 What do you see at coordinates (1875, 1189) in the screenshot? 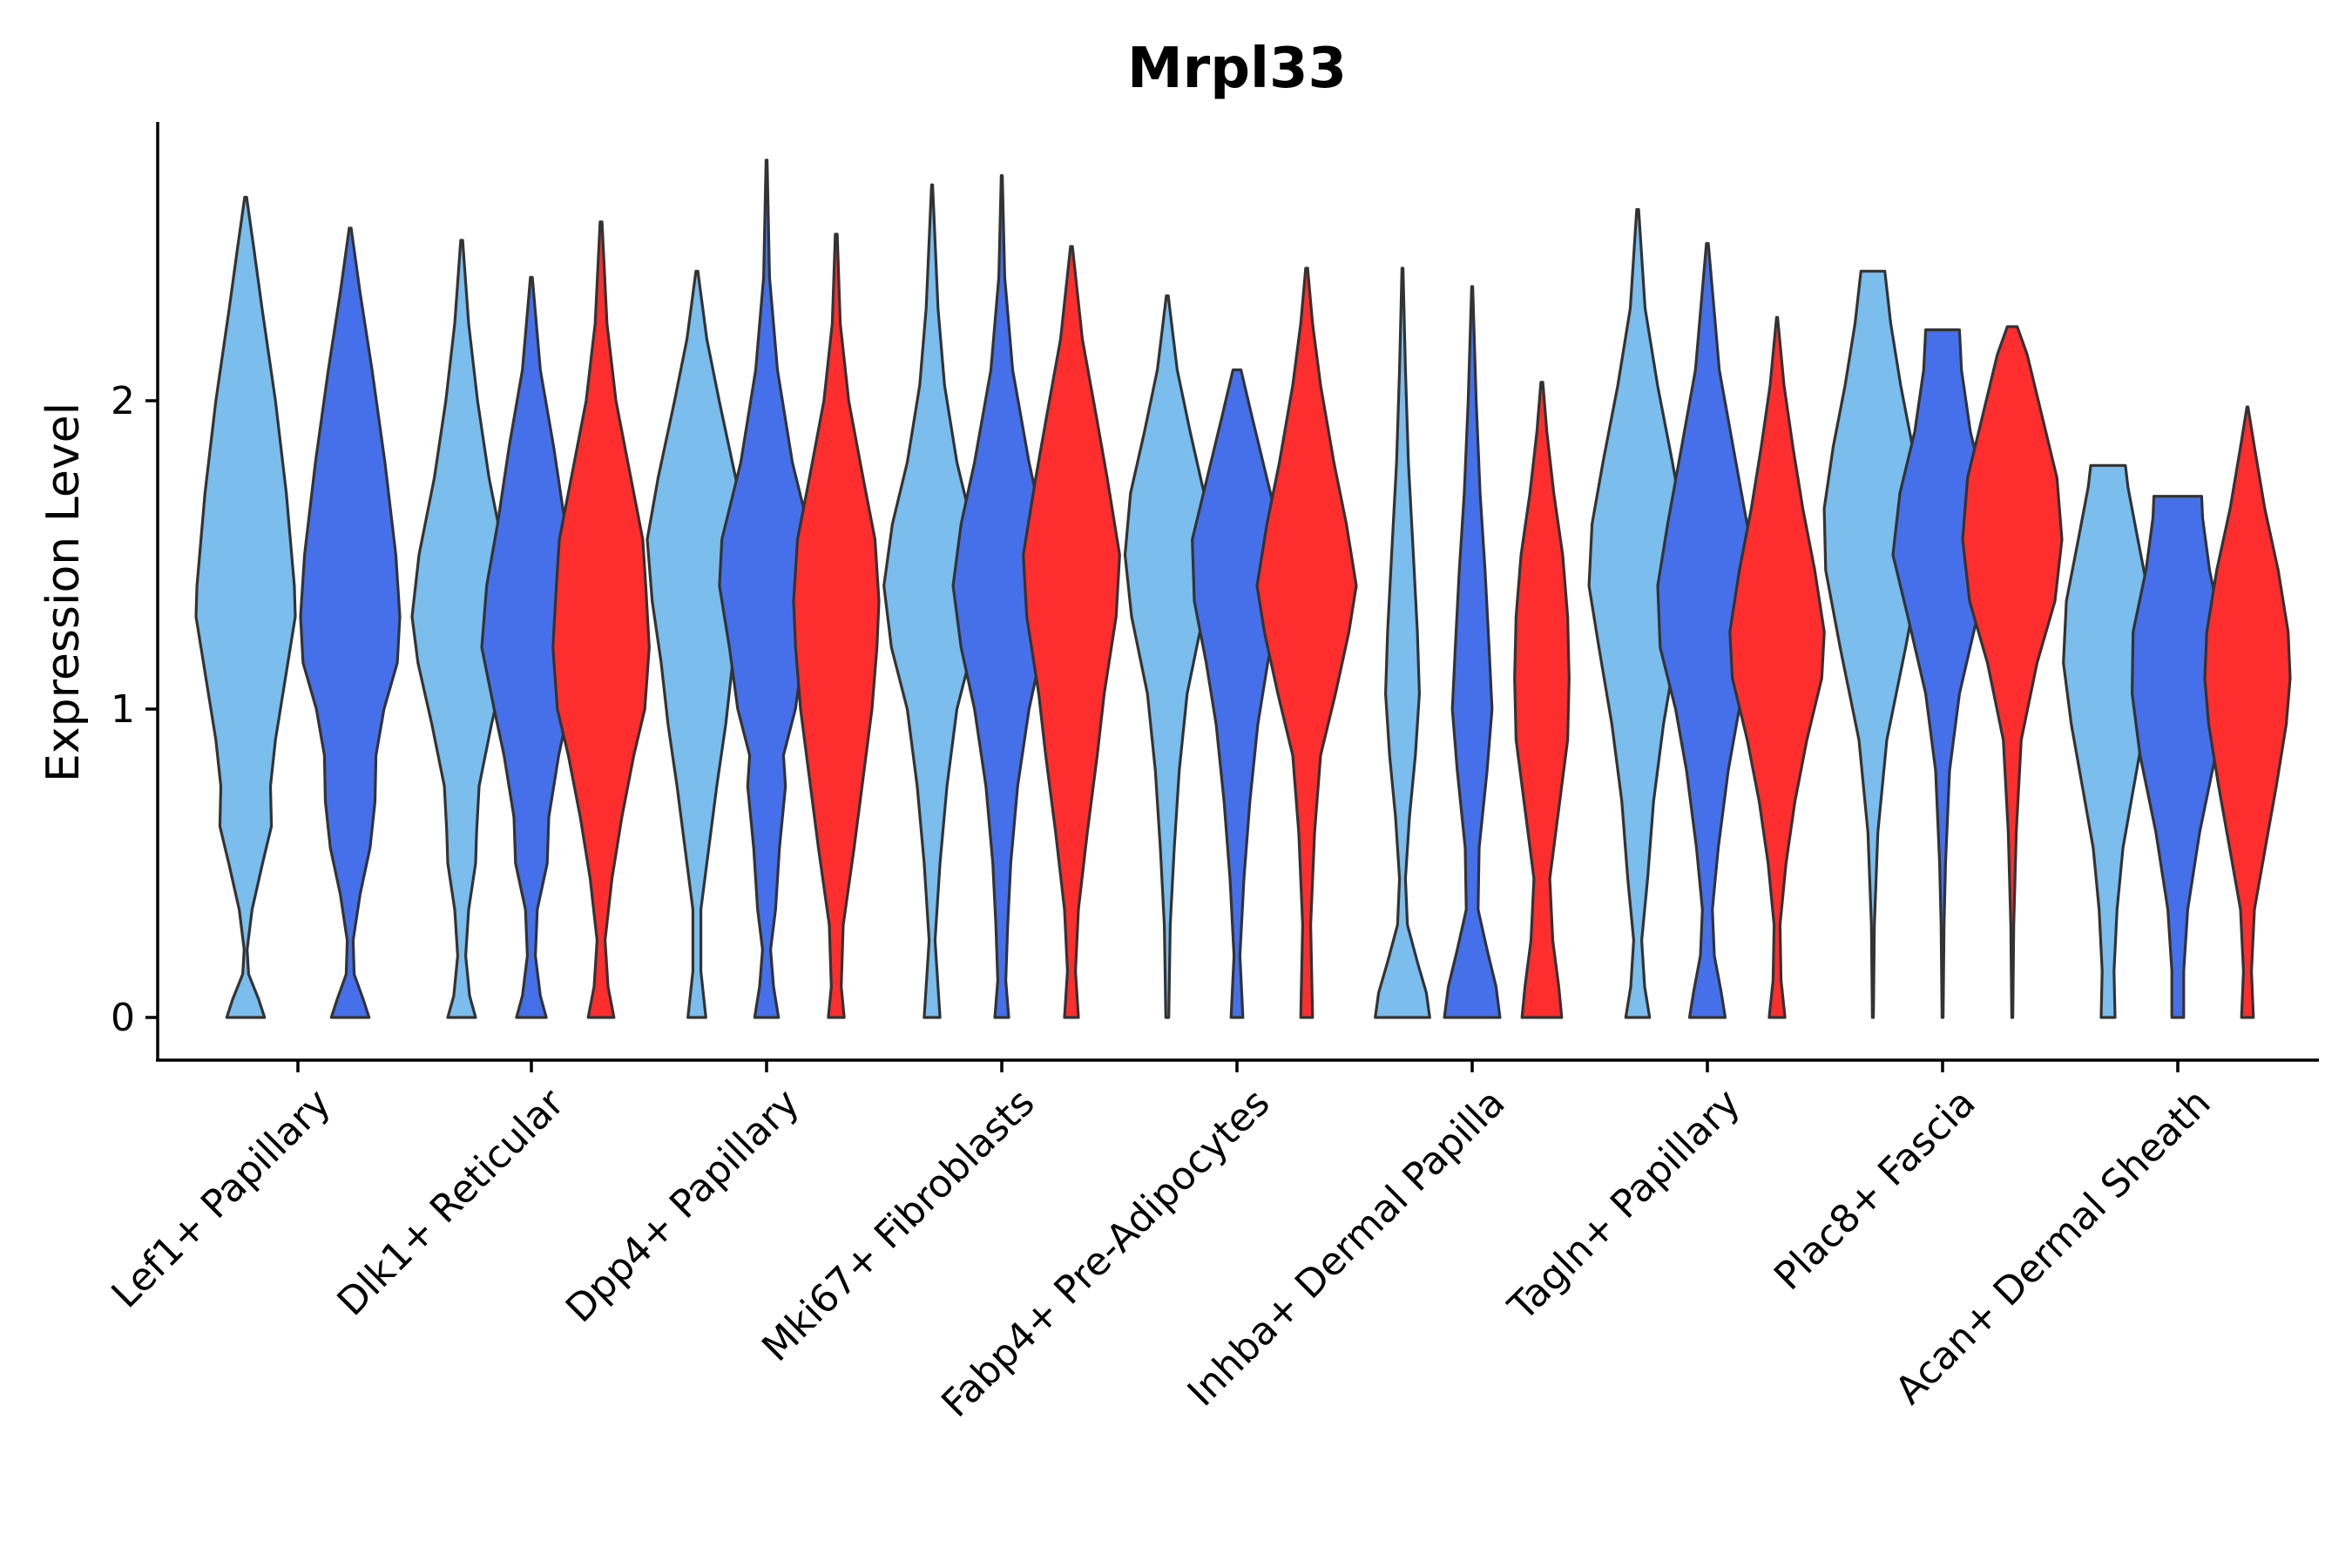
I see `x-tick-label: Plac8+ Fascia` at bounding box center [1875, 1189].